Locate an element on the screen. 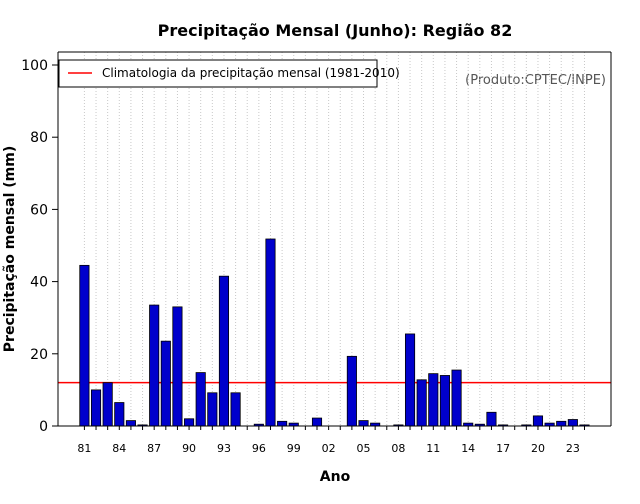  bar-1993 is located at coordinates (224, 351).